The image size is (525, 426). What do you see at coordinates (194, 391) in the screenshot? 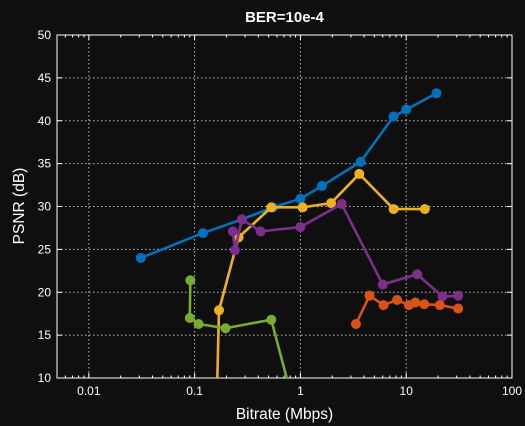
I see `x-tick-label: 0.1` at bounding box center [194, 391].